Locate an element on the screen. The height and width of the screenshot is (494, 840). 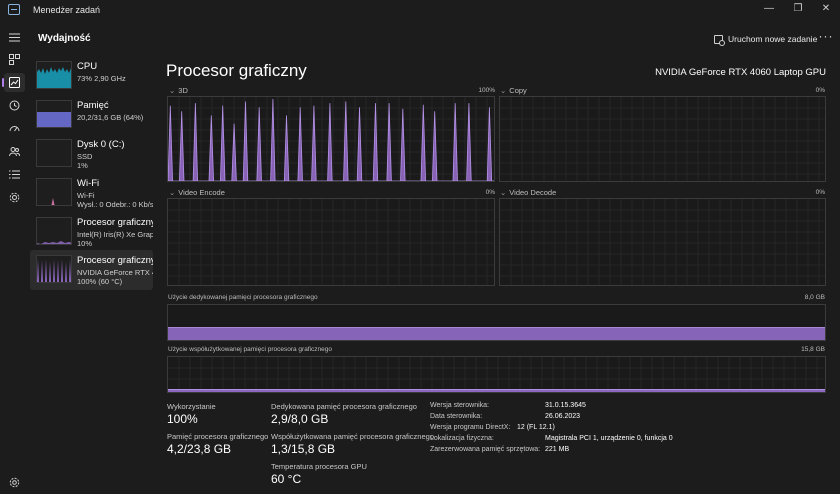
nav-app-history-button is located at coordinates (14, 105).